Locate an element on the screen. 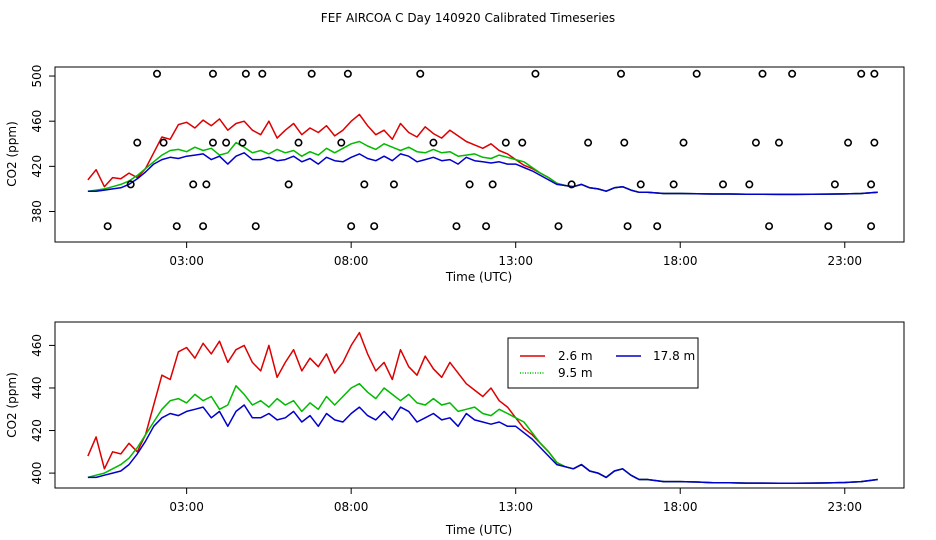 The width and height of the screenshot is (936, 540). legend-box is located at coordinates (603, 363).